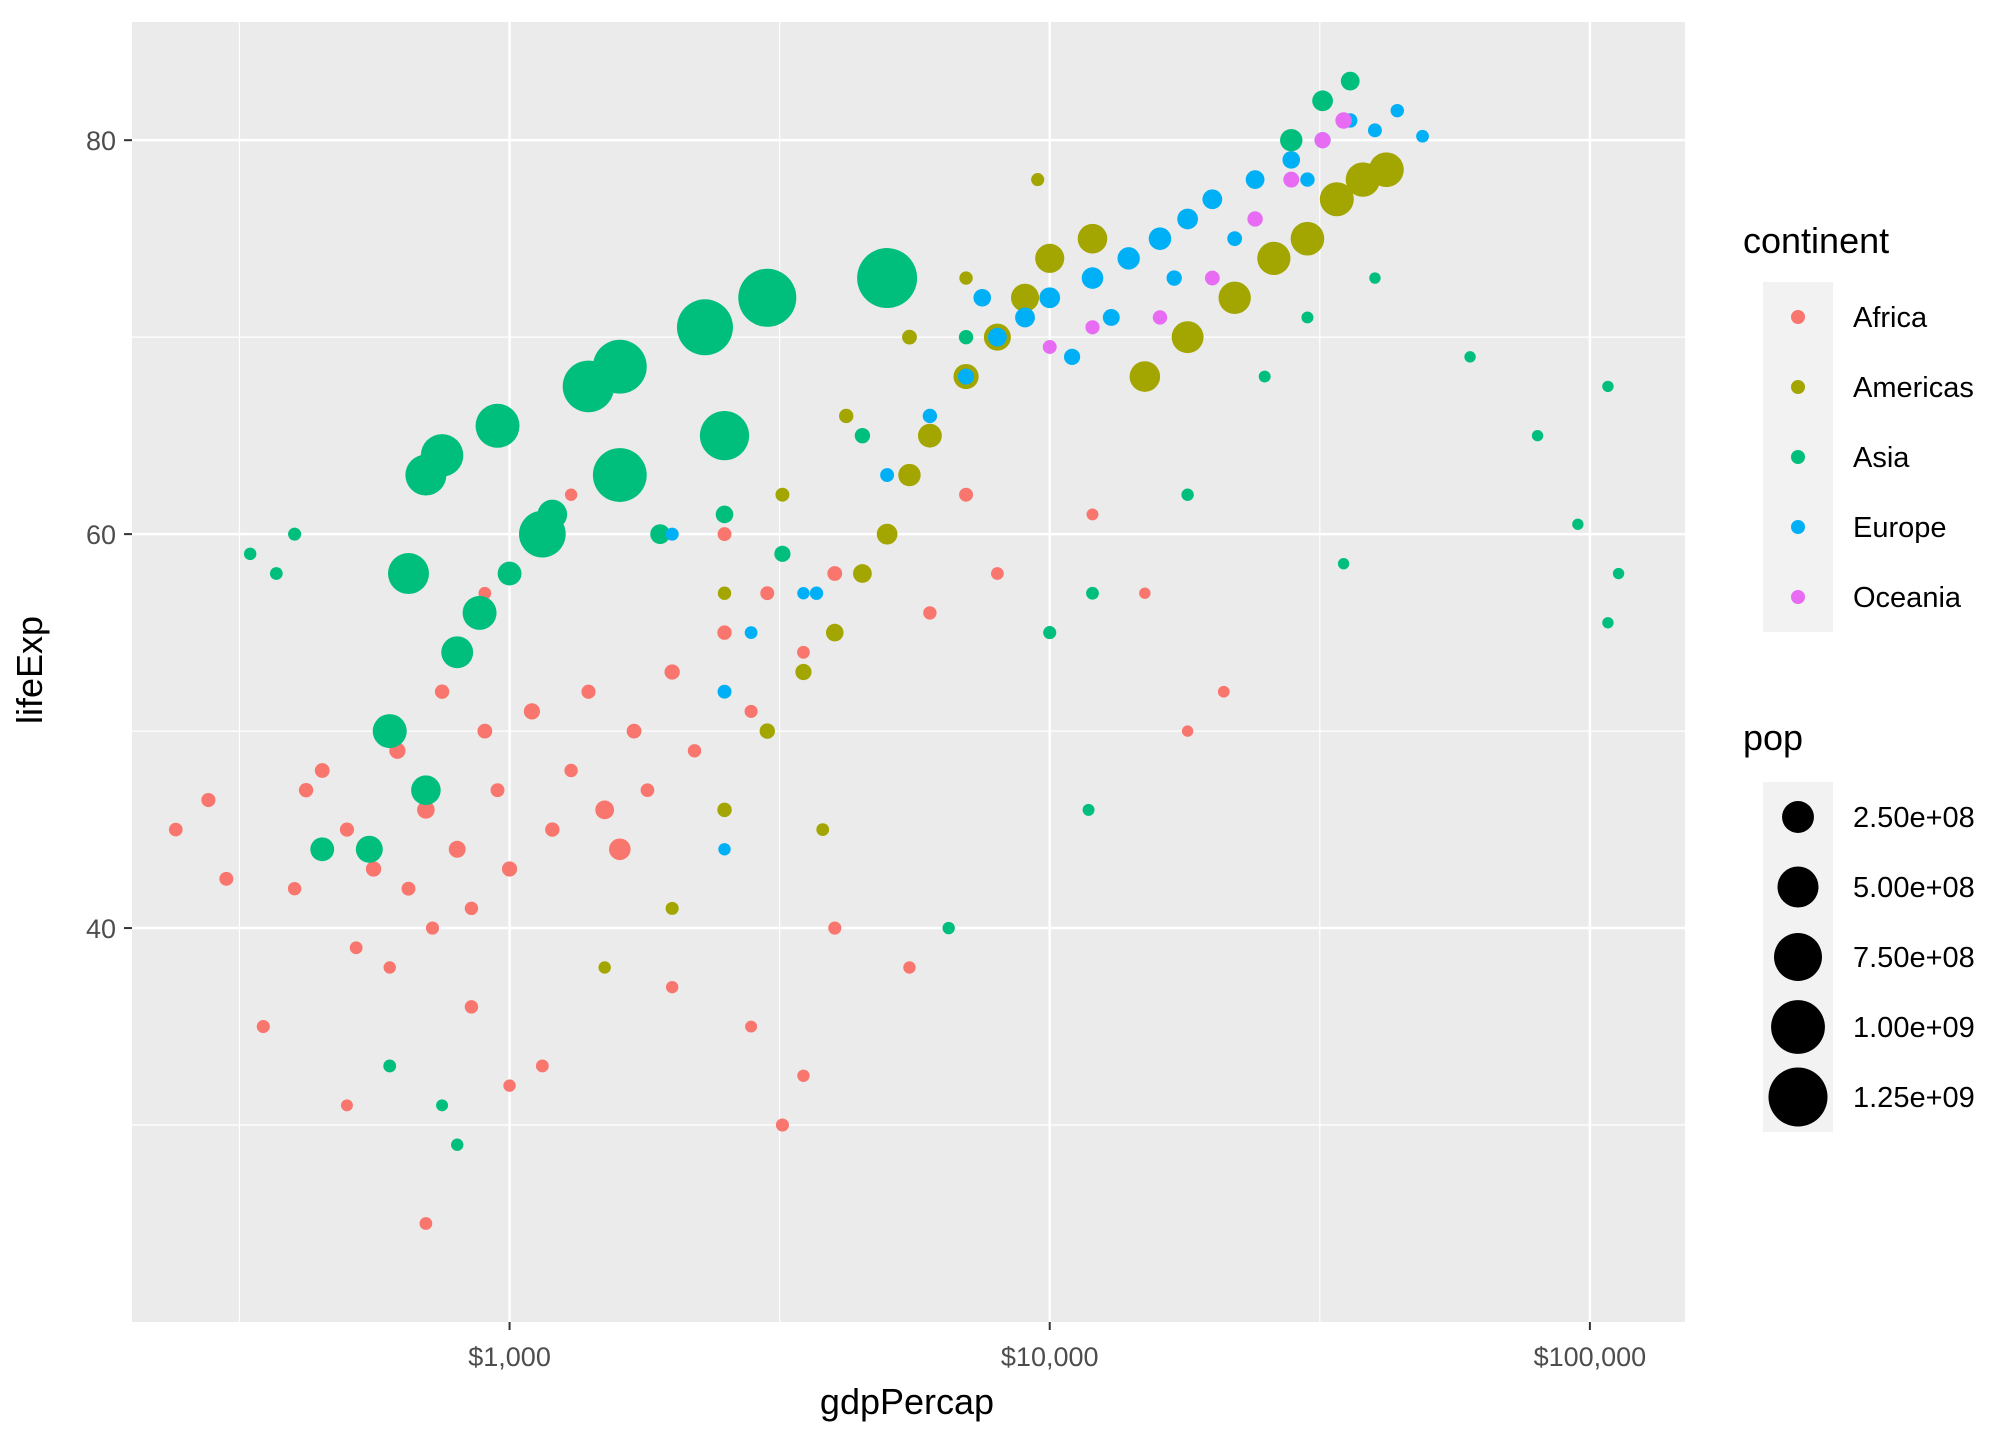  Describe the element at coordinates (1914, 818) in the screenshot. I see `size-legend-label: 2.50e+08` at that location.